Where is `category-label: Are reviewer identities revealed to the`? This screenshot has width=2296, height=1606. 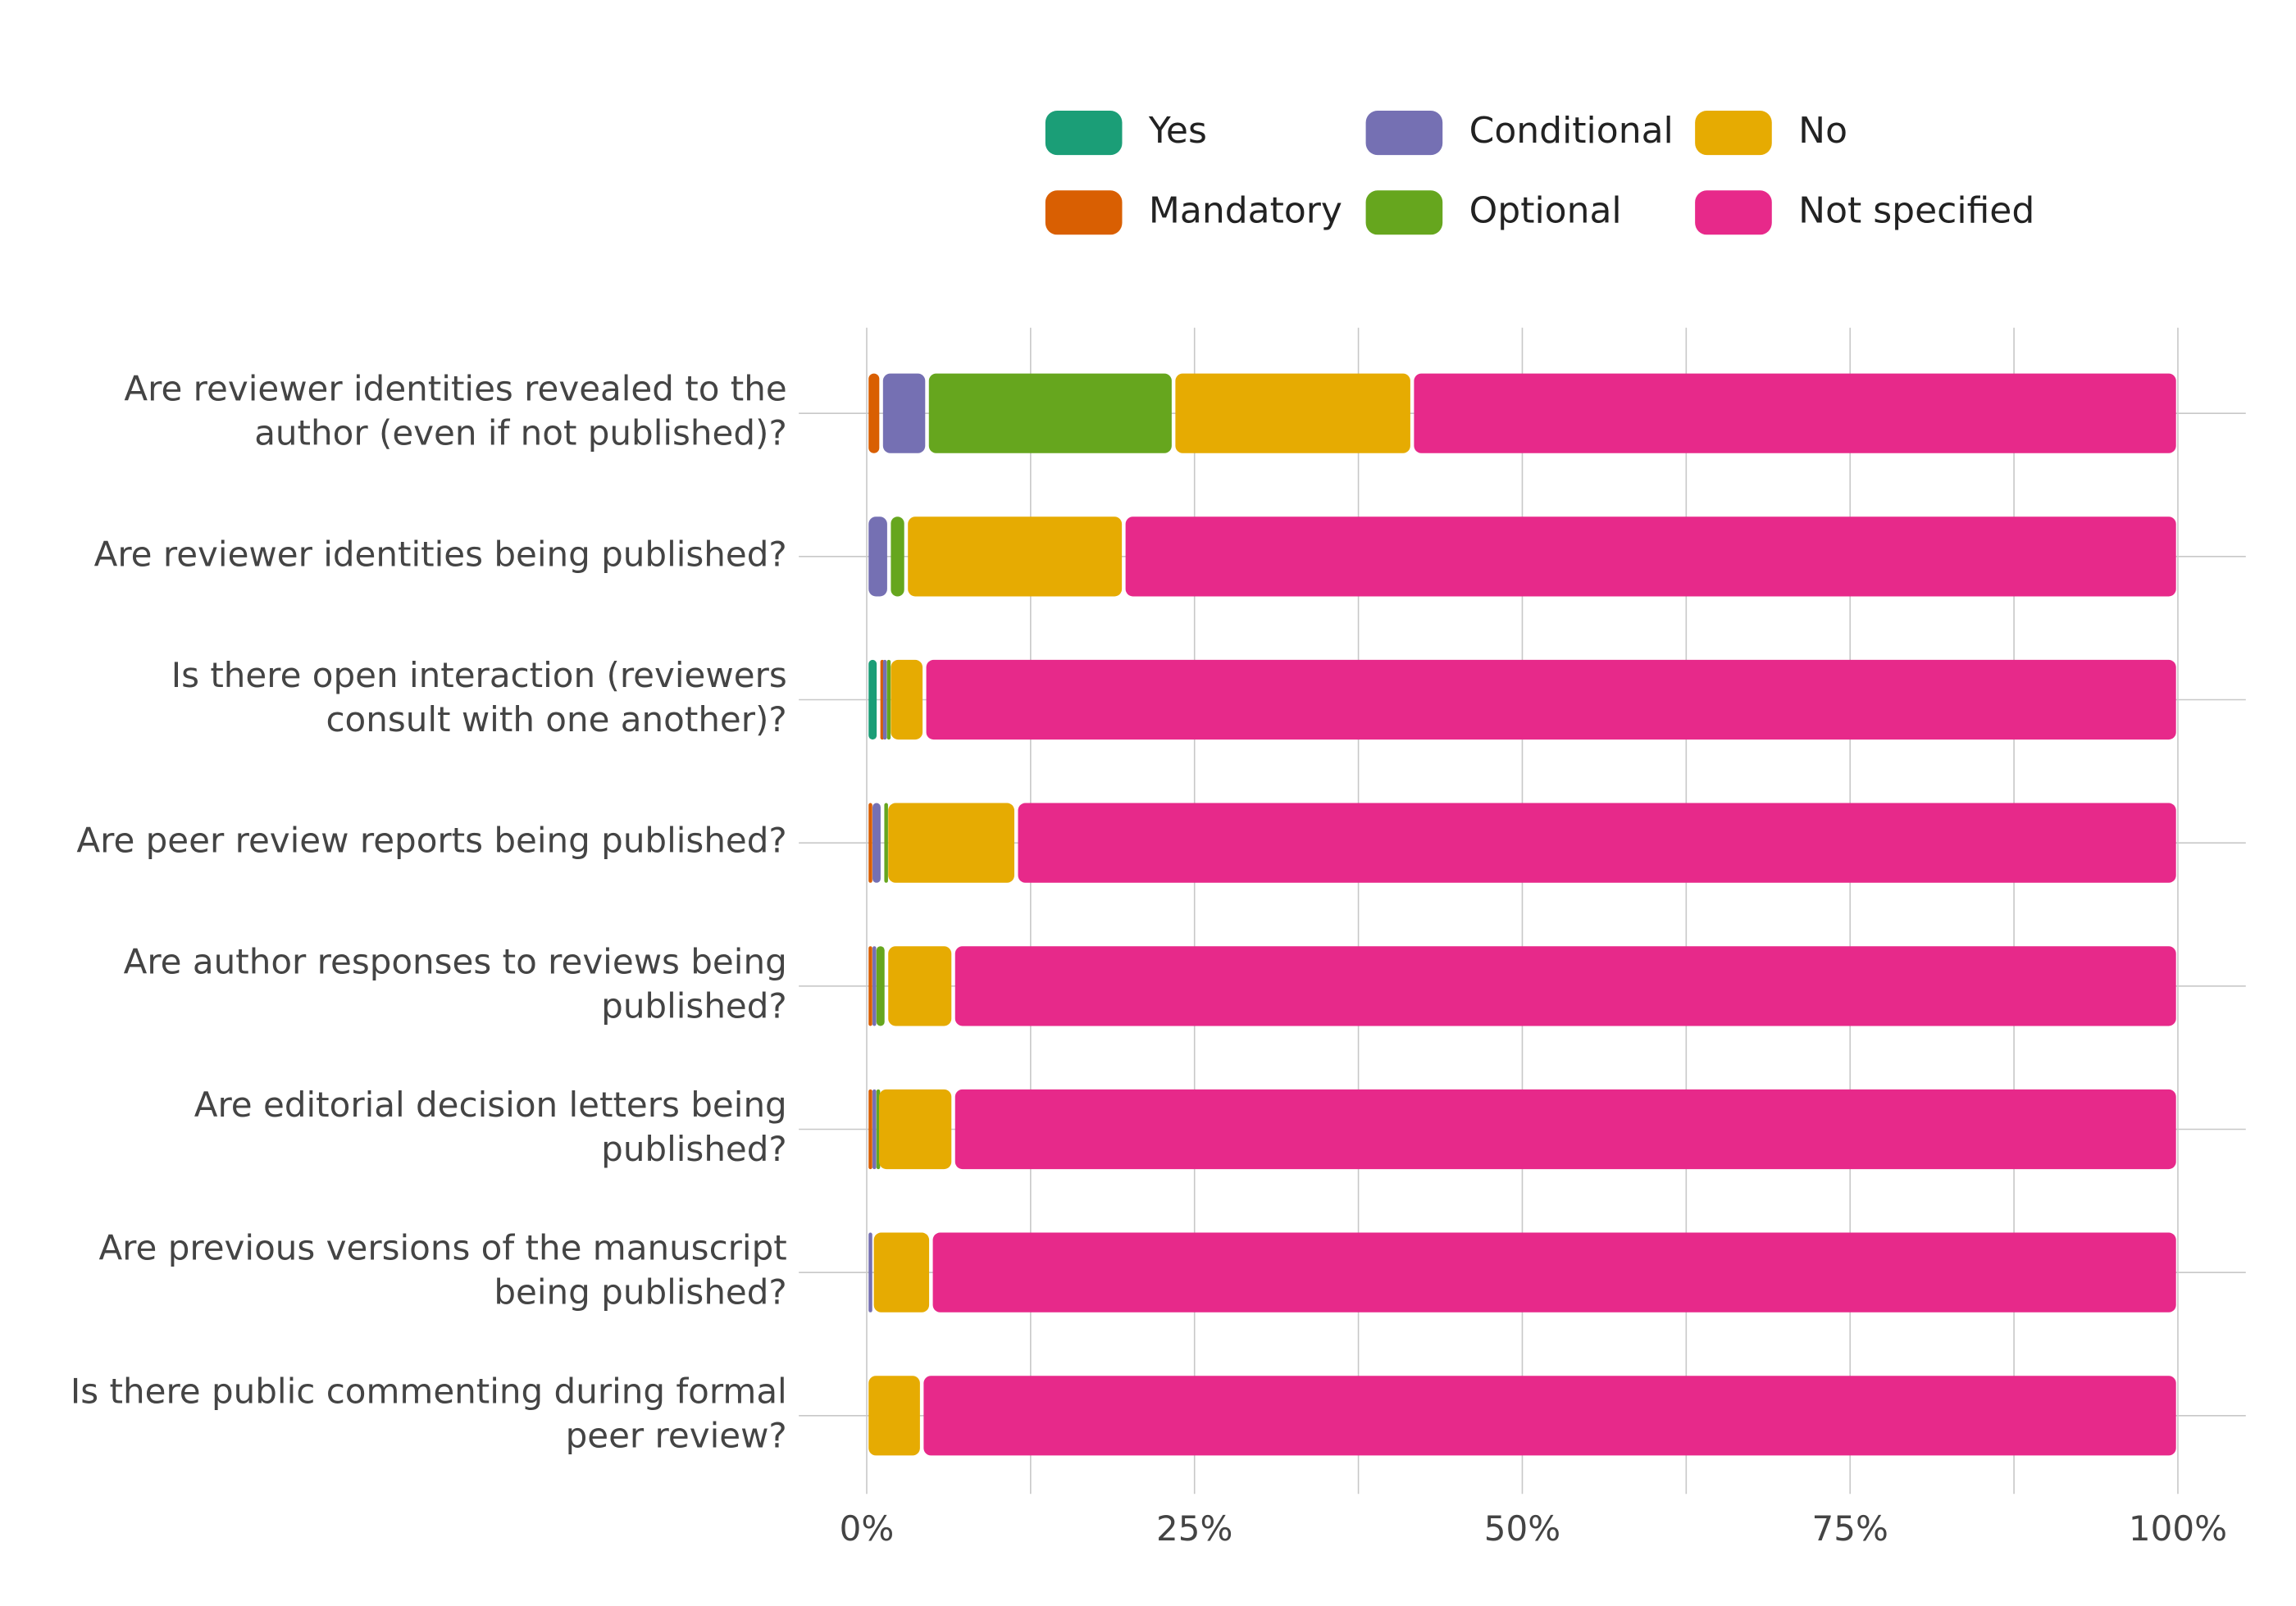 category-label: Are reviewer identities revealed to the is located at coordinates (455, 389).